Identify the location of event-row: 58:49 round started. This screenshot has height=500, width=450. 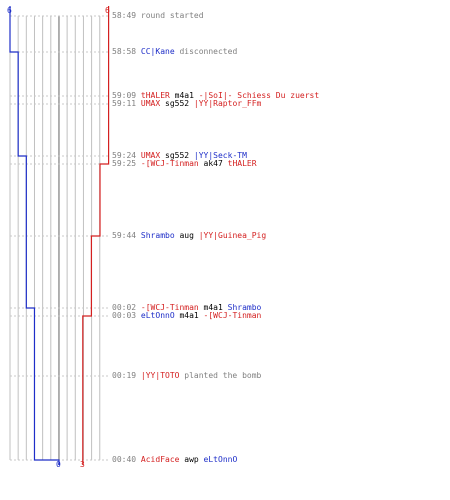
(158, 15).